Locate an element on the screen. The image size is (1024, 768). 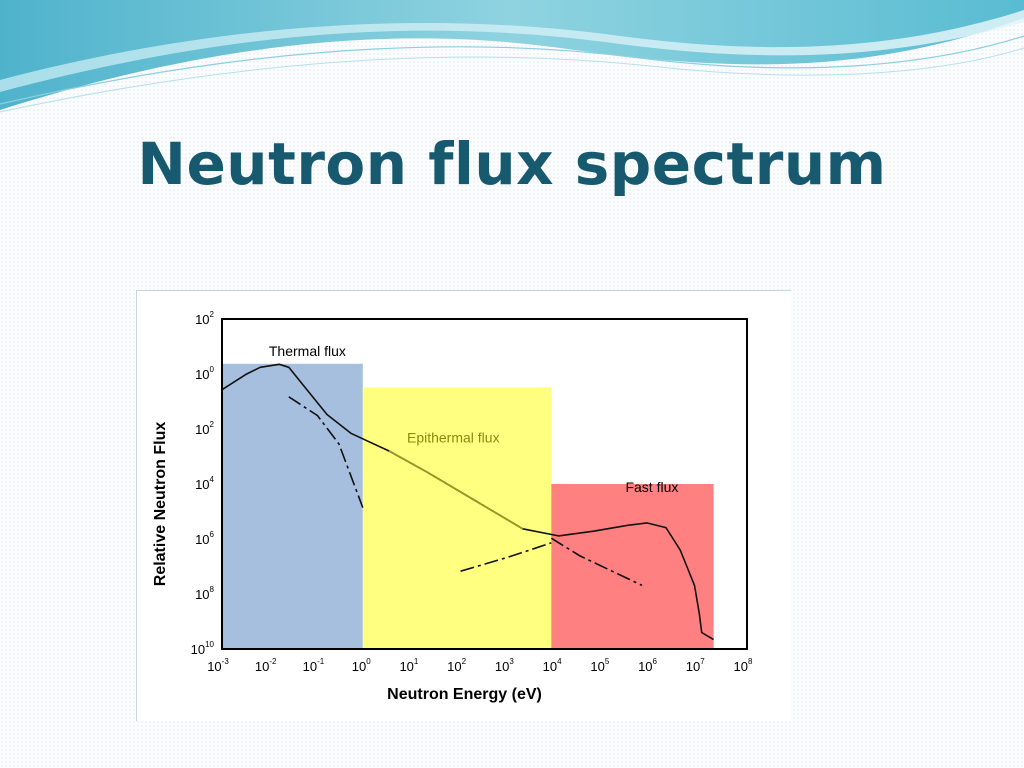
x-tick-exponent: -3 is located at coordinates (226, 661).